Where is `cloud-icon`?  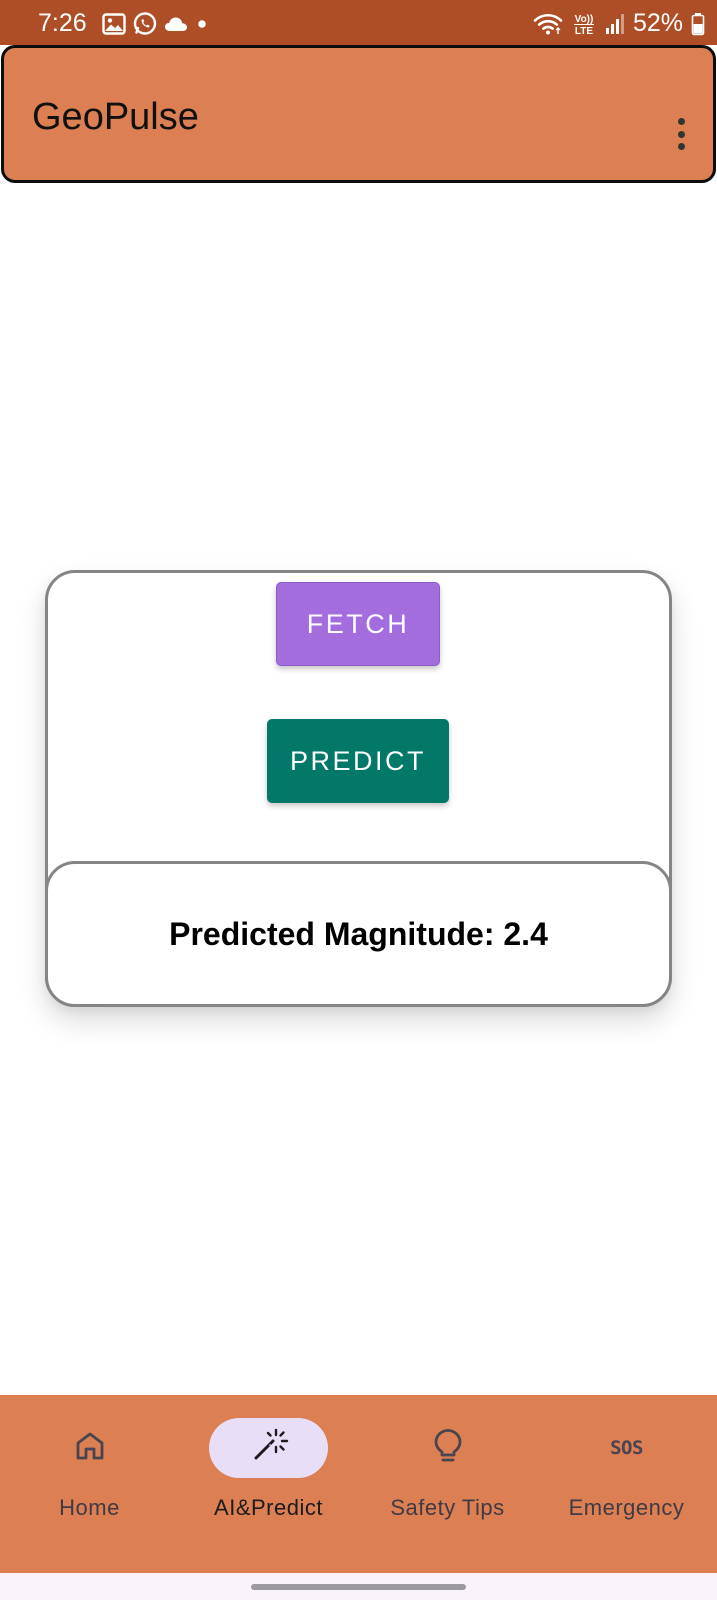 cloud-icon is located at coordinates (176, 24).